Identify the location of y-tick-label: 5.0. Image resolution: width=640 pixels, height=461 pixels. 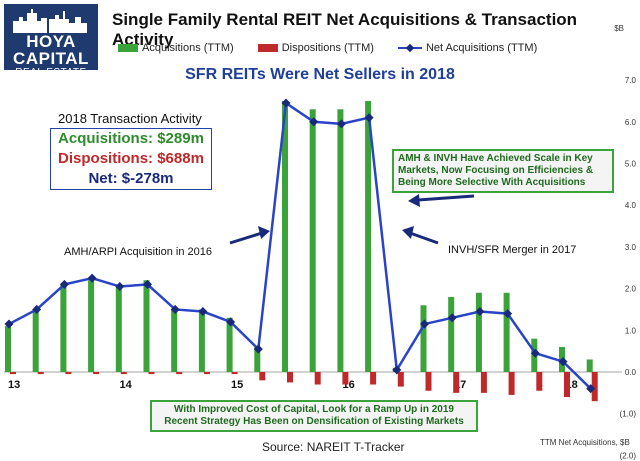
(631, 164).